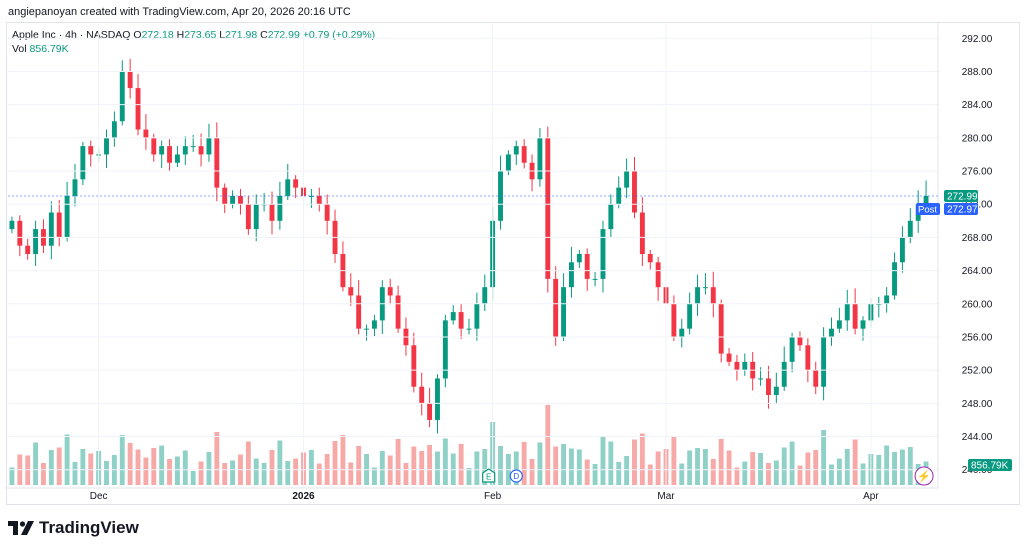  What do you see at coordinates (99, 496) in the screenshot?
I see `x-tick-label: Dec` at bounding box center [99, 496].